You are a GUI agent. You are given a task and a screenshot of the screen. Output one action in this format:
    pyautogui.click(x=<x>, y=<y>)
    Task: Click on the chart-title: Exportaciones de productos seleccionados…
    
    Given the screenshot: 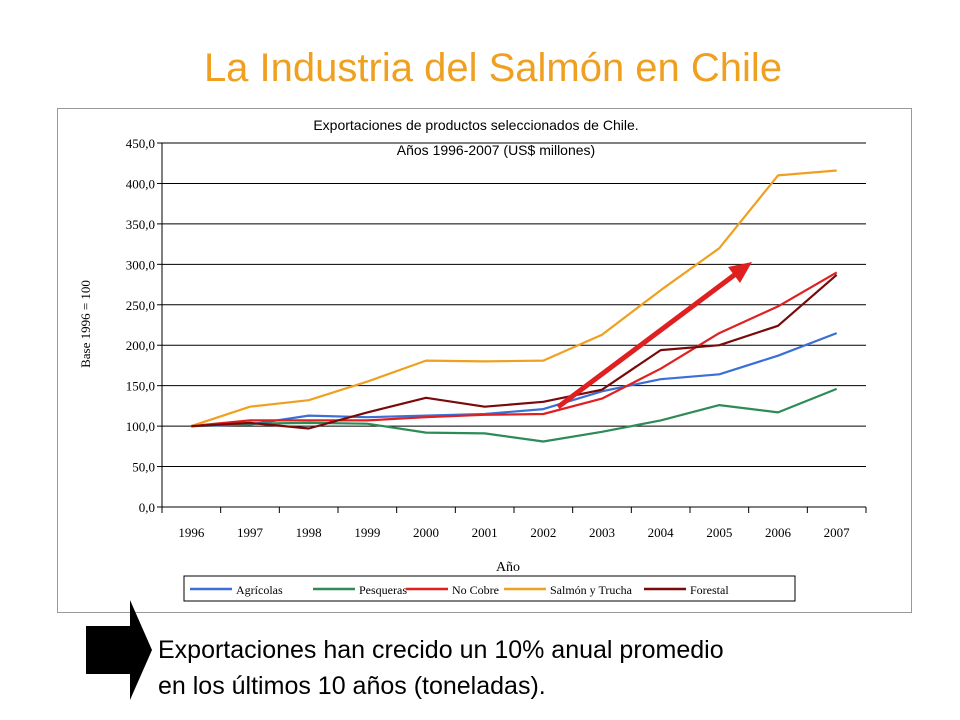 What is the action you would take?
    pyautogui.click(x=475, y=125)
    